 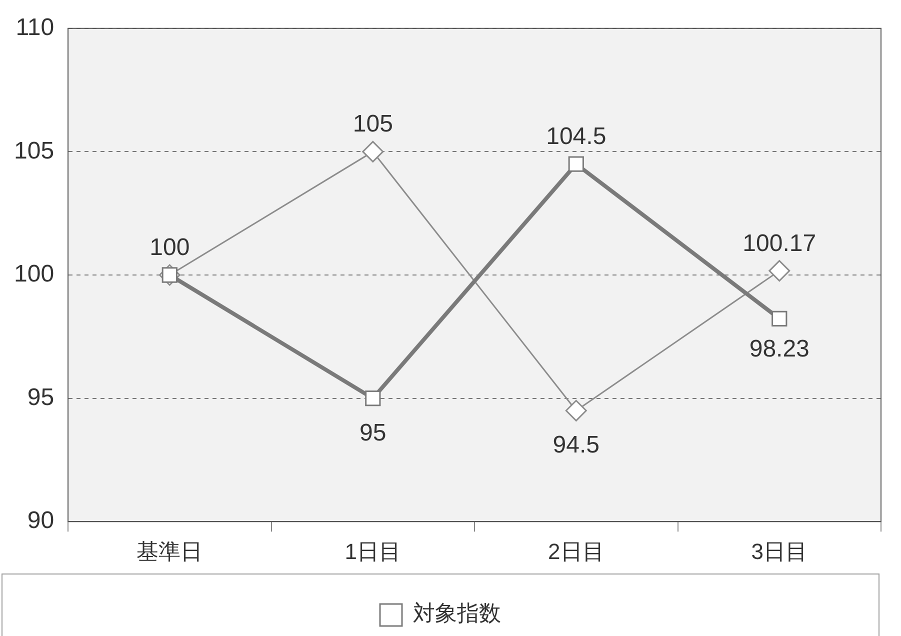 I want to click on y-tick-label: 90, so click(x=40, y=520).